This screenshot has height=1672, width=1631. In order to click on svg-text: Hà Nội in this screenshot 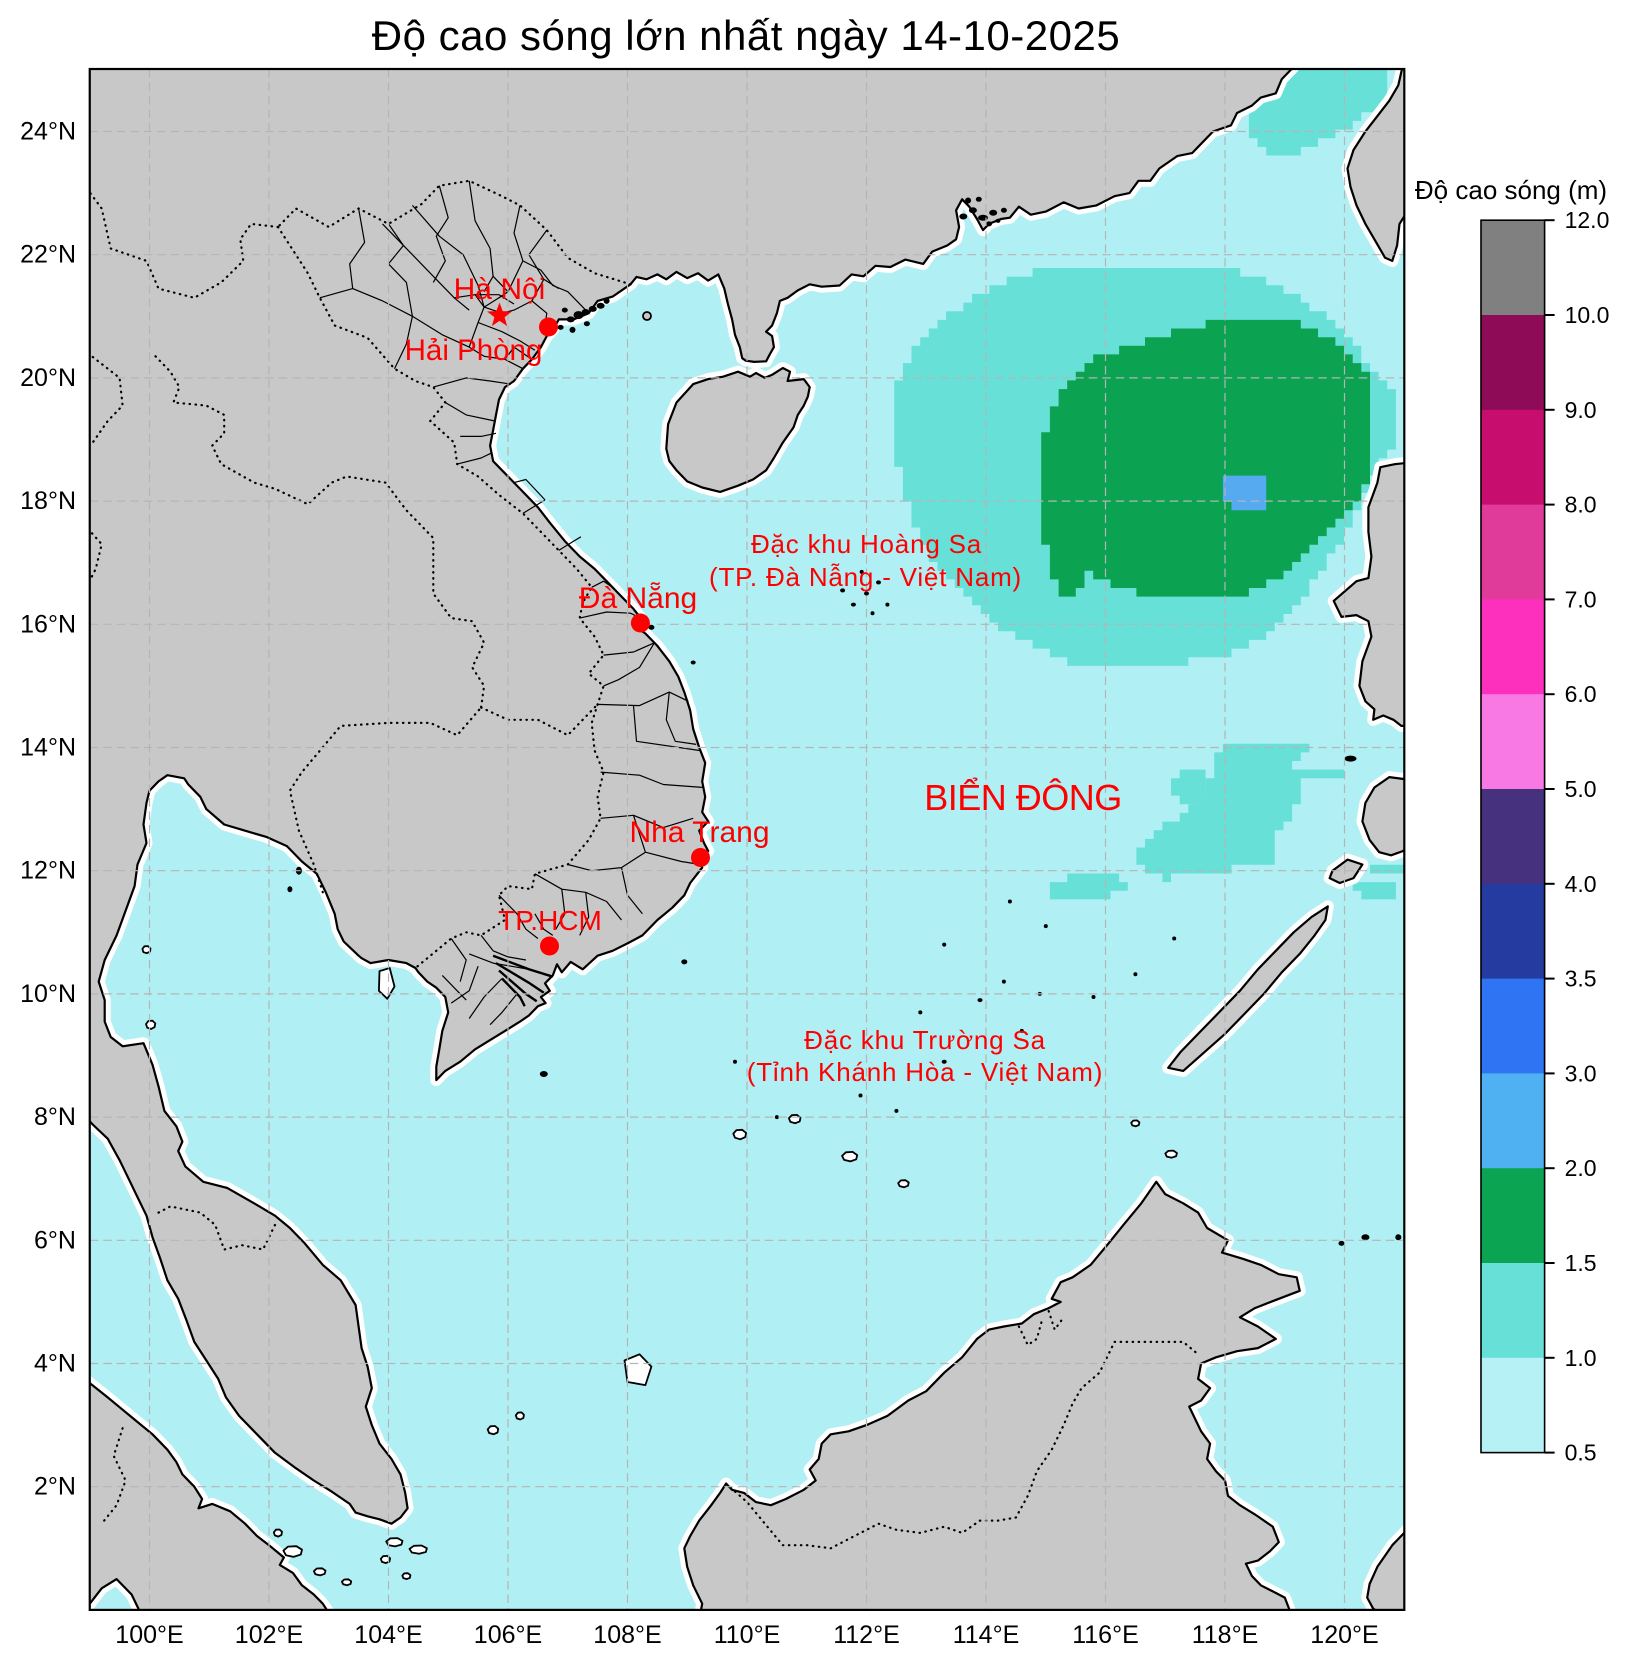, I will do `click(500, 289)`.